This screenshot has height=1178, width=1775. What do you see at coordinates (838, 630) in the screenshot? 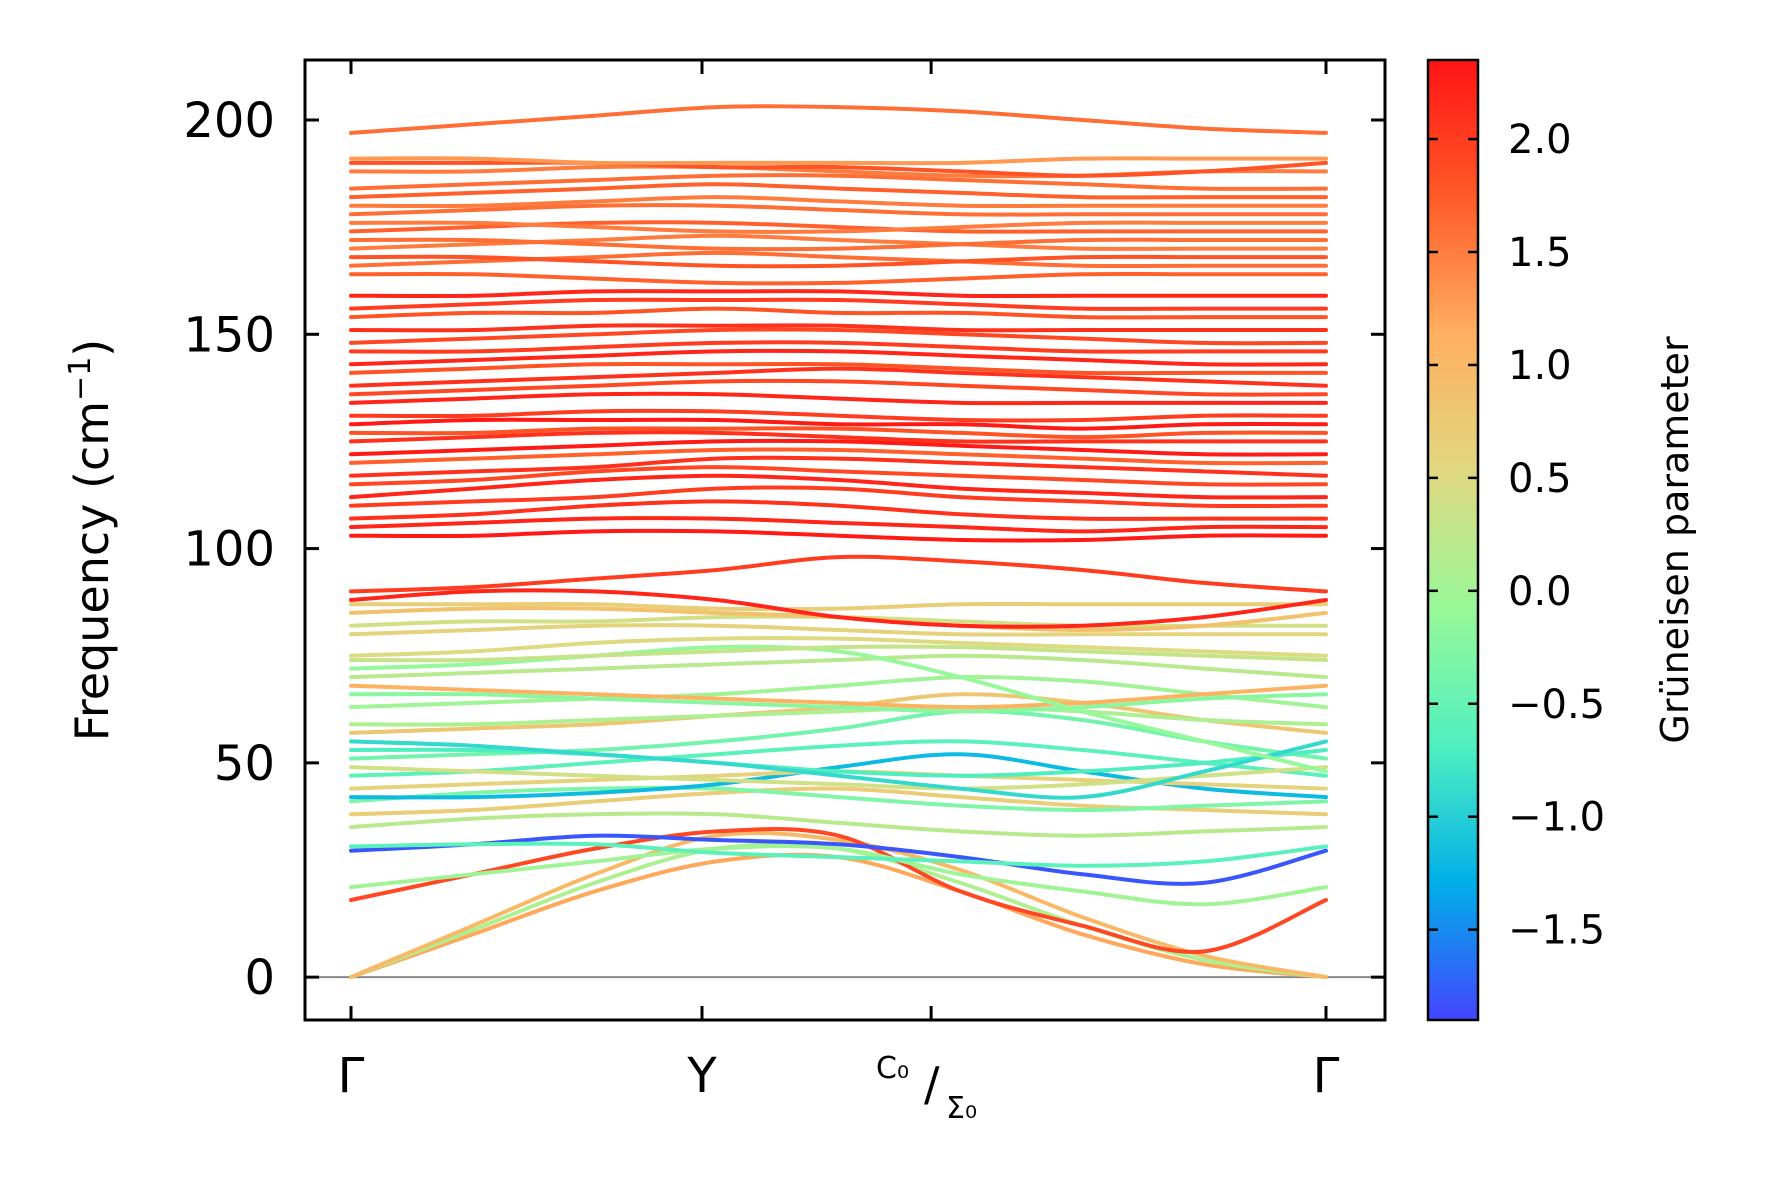
I see `band-low-x` at bounding box center [838, 630].